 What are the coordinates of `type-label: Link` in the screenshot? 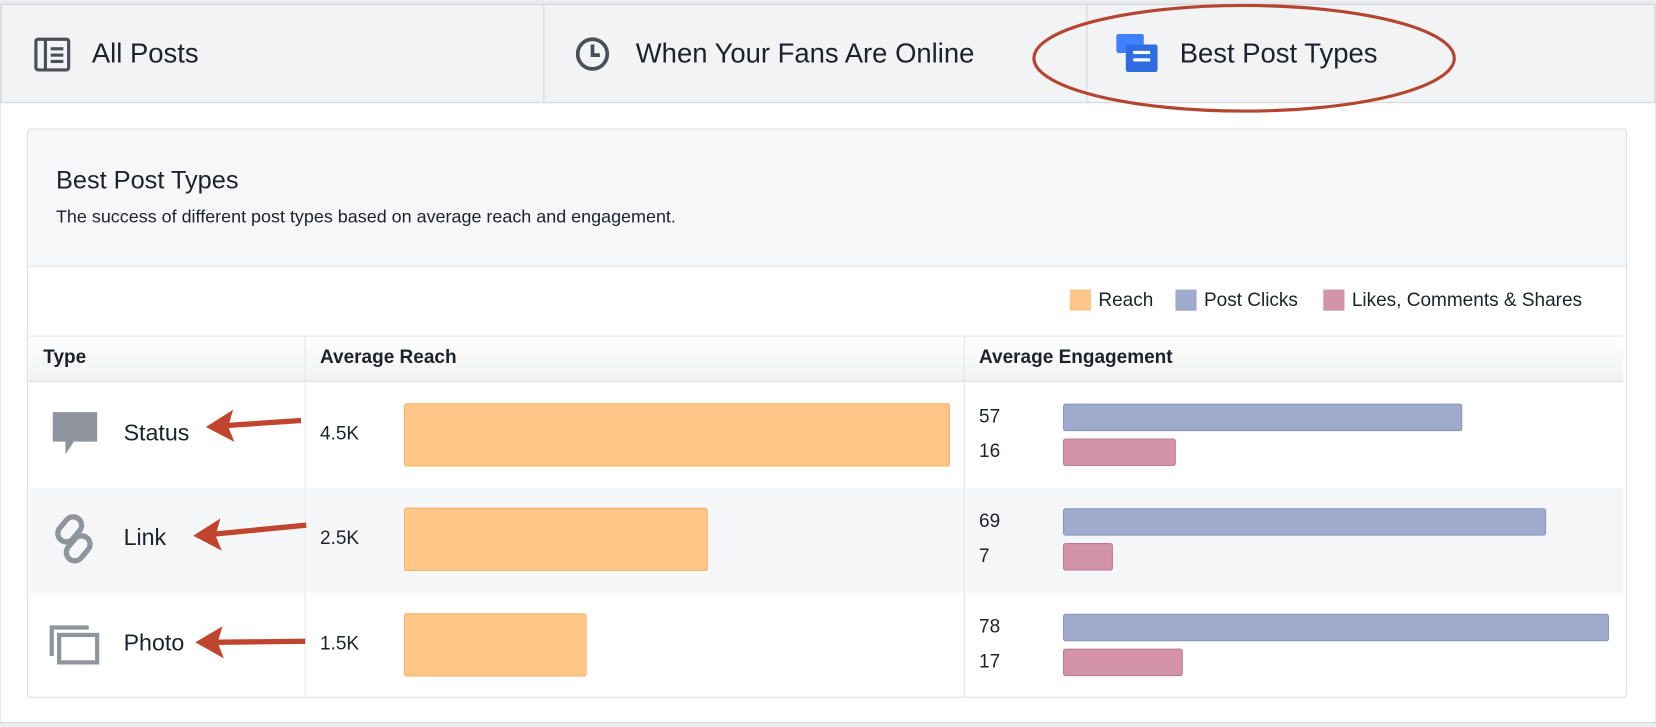 It's located at (145, 537).